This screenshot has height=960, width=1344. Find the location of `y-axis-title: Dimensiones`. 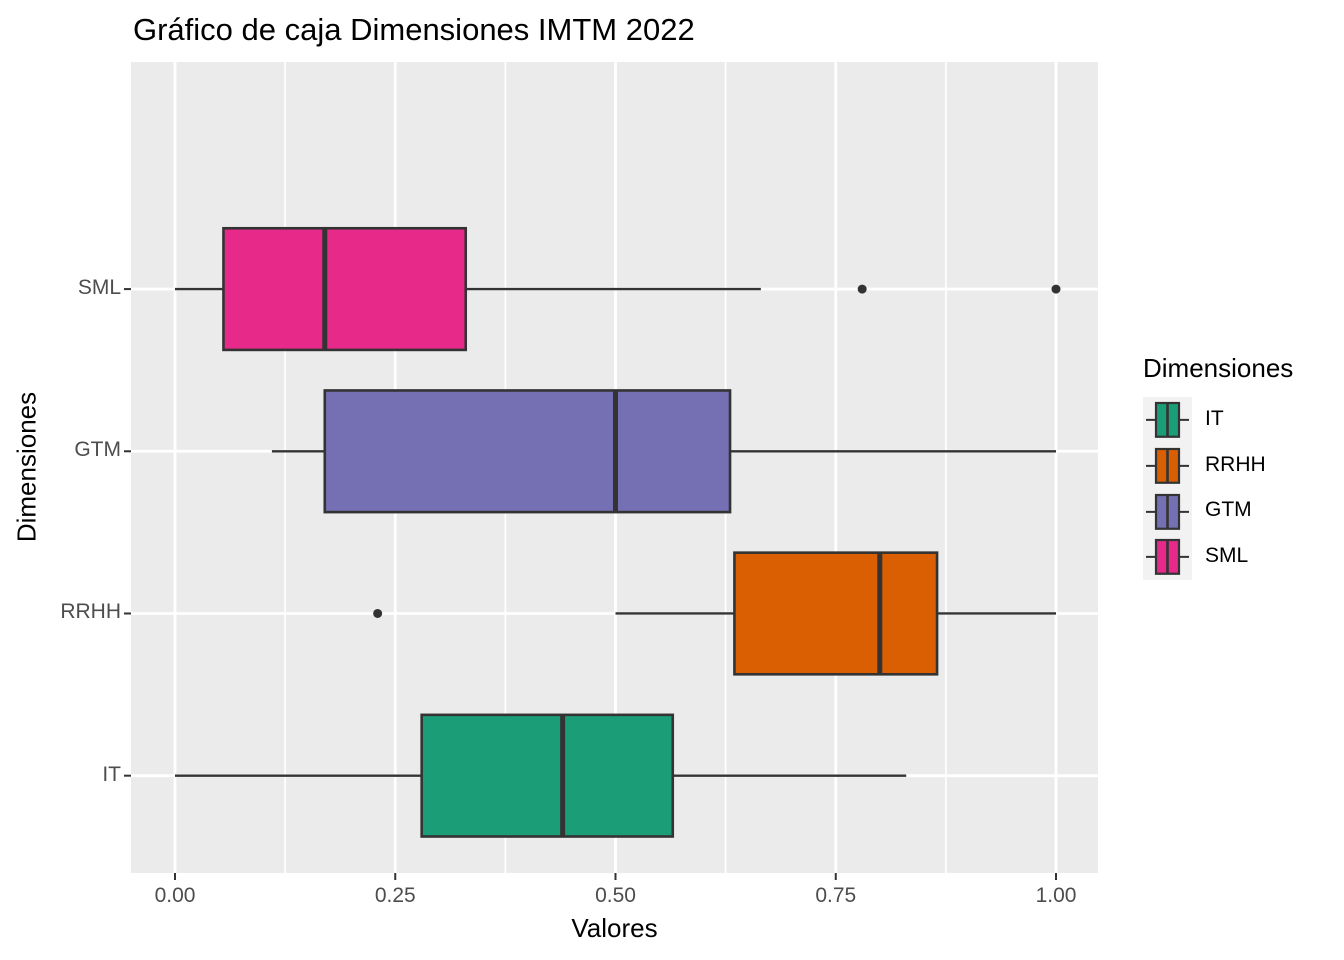

y-axis-title: Dimensiones is located at coordinates (26, 467).